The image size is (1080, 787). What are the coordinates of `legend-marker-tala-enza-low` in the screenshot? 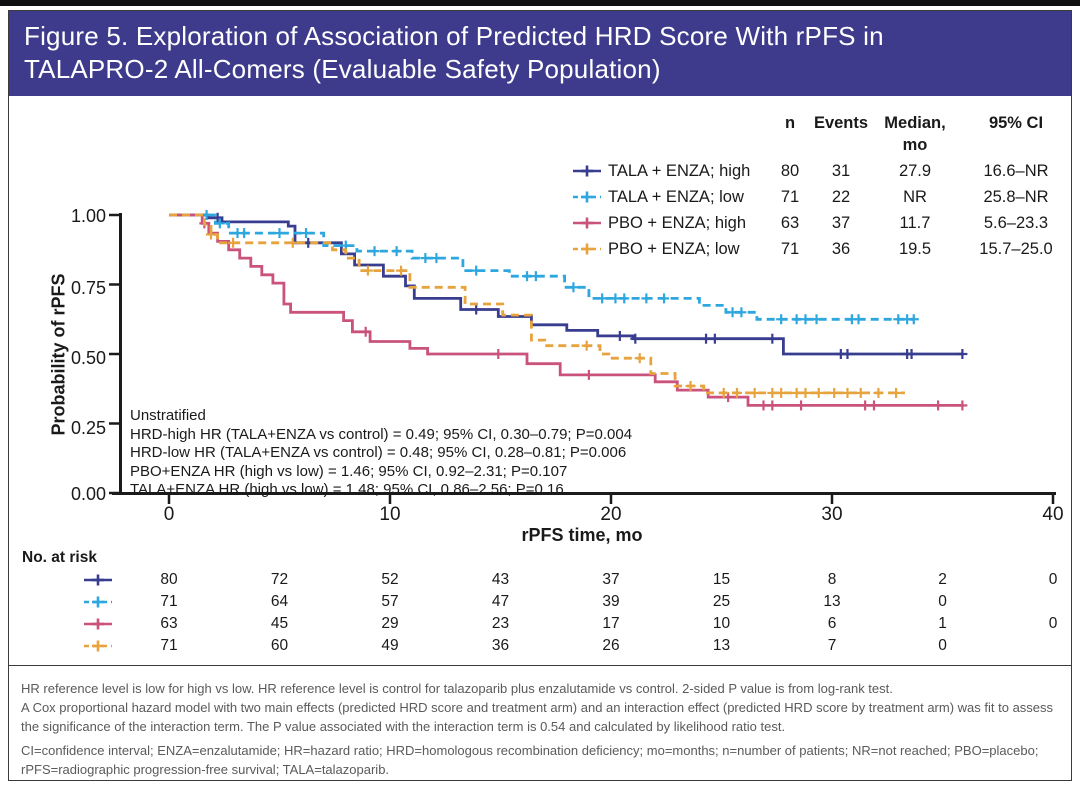 It's located at (587, 199).